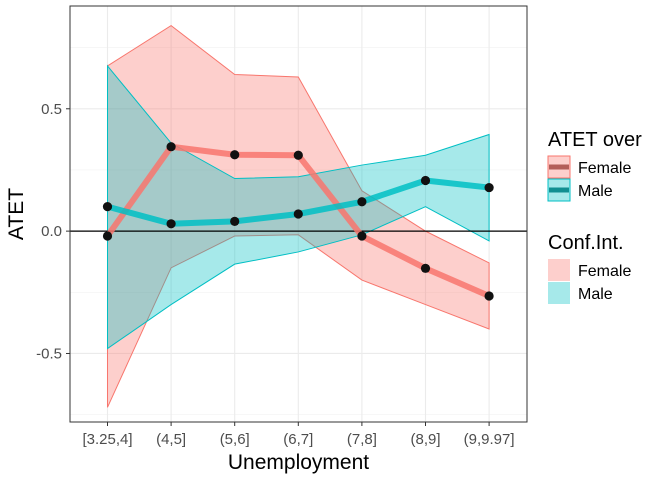  What do you see at coordinates (595, 140) in the screenshot?
I see `legend-title-atet: ATET over` at bounding box center [595, 140].